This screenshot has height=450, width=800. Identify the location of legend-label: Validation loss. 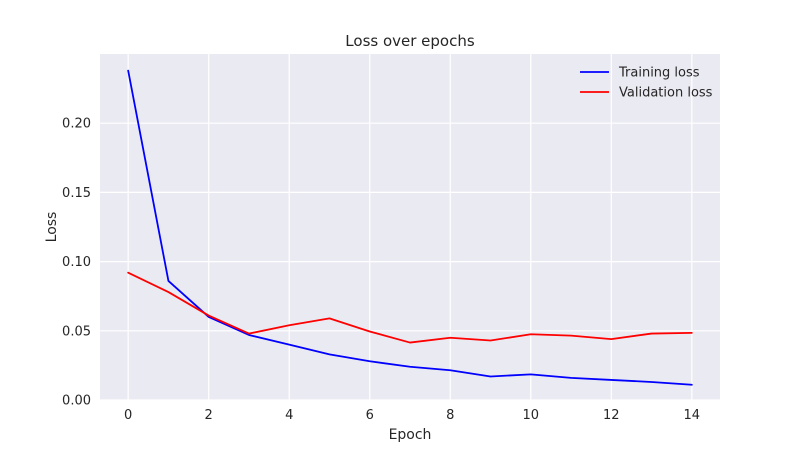
(666, 93).